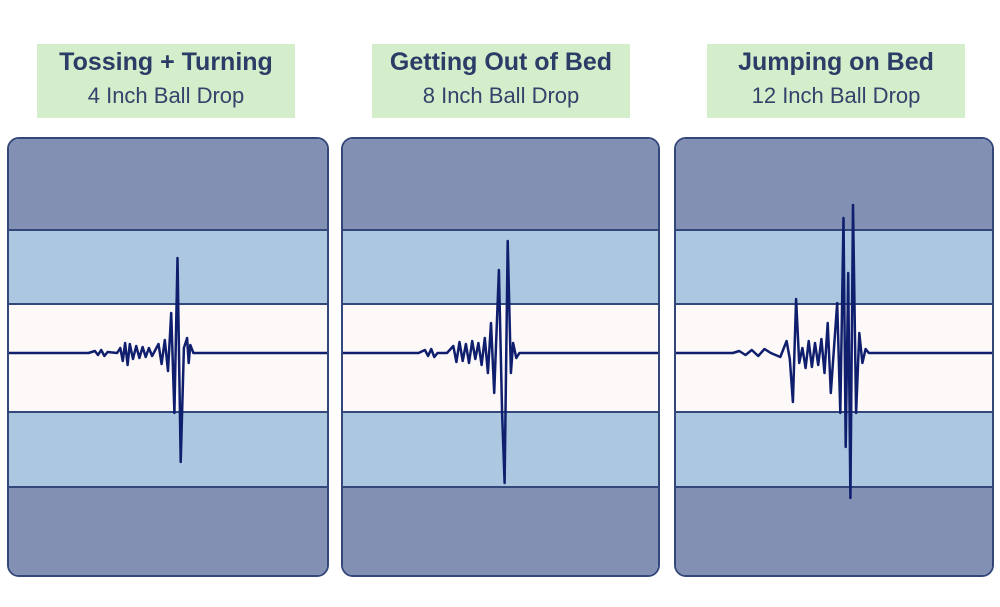 Image resolution: width=1000 pixels, height=607 pixels. What do you see at coordinates (166, 95) in the screenshot?
I see `panel-subtitle: 4 Inch Ball Drop` at bounding box center [166, 95].